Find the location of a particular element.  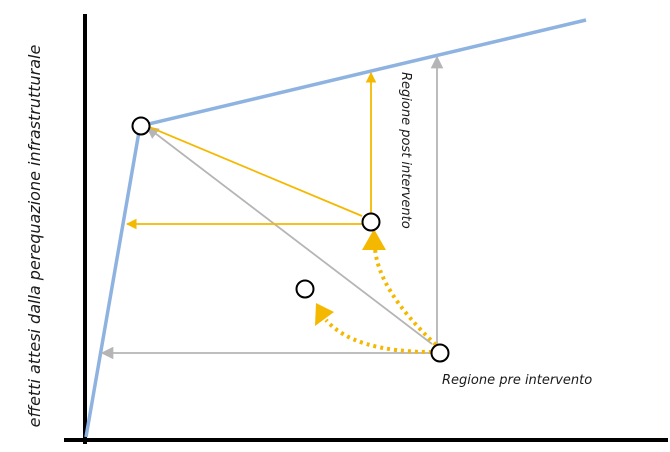

post-region-label: Regione post intervento is located at coordinates (405, 150).